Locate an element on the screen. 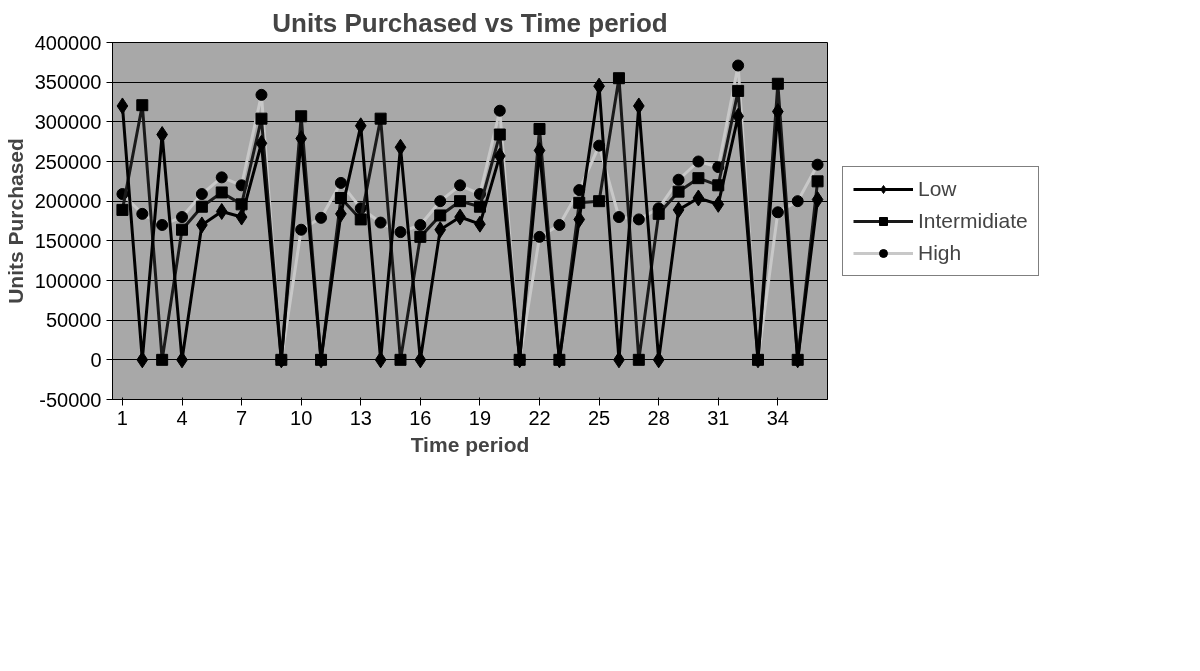 The width and height of the screenshot is (1200, 671). x-tick-label: 13 is located at coordinates (360, 417).